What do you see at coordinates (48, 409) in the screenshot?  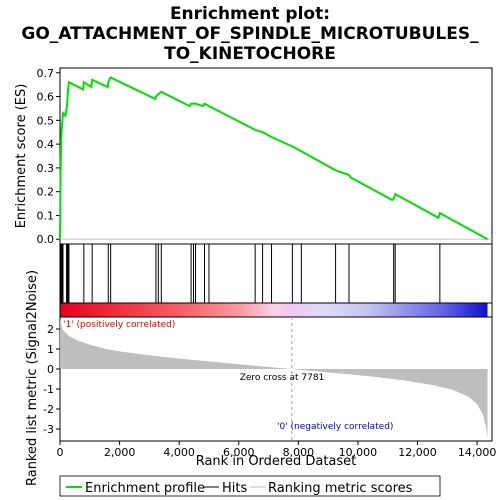 I see `metric-tick-label: -2` at bounding box center [48, 409].